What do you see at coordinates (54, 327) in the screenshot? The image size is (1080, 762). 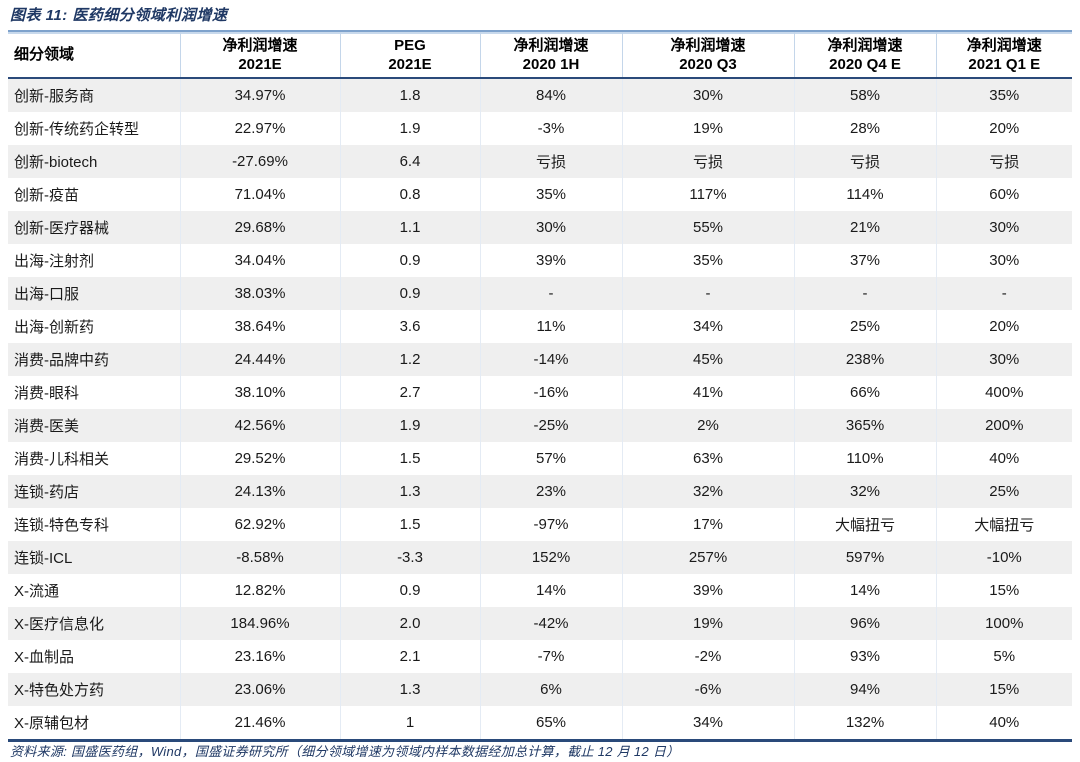 I see `segment-name-cell: 出海-创新药` at bounding box center [54, 327].